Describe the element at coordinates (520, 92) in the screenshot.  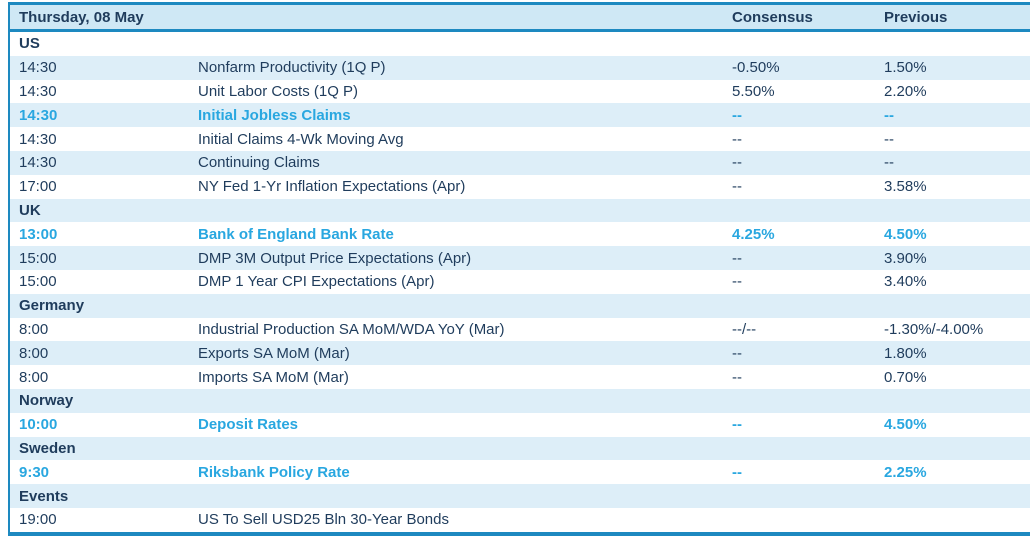
I see `event-row: 14:30 Unit Labor Costs (1Q P) 5.50% 2.20%` at that location.